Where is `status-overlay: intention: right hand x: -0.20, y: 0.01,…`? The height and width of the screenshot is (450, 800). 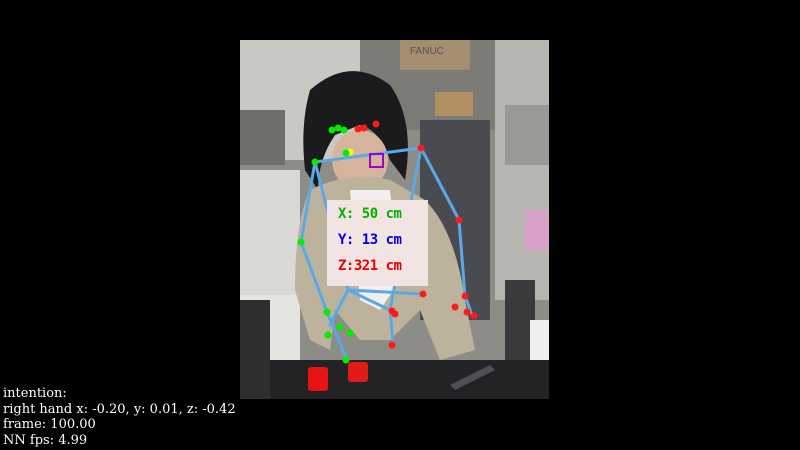 status-overlay: intention: right hand x: -0.20, y: 0.01,… is located at coordinates (119, 417).